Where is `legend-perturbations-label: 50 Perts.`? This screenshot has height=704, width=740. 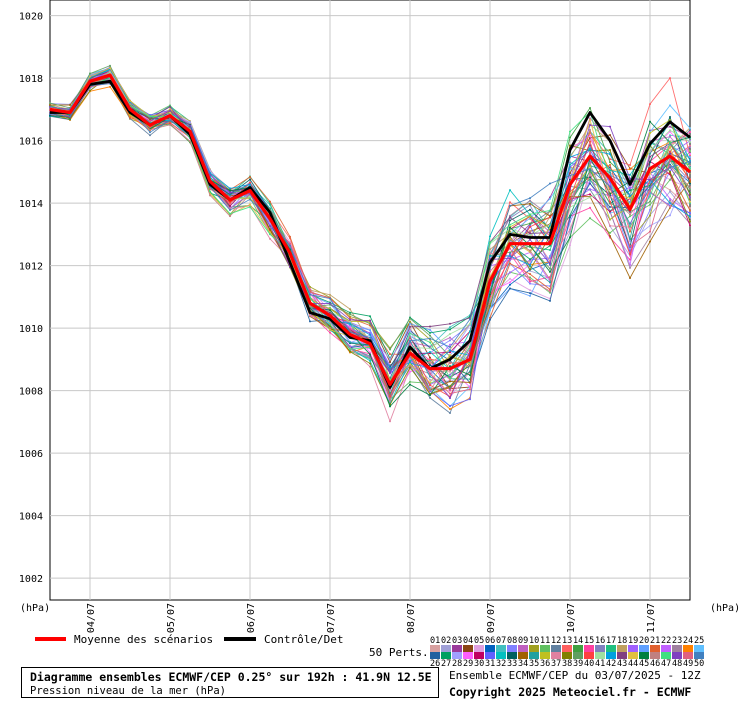
legend-perturbations-label: 50 Perts. is located at coordinates (399, 652).